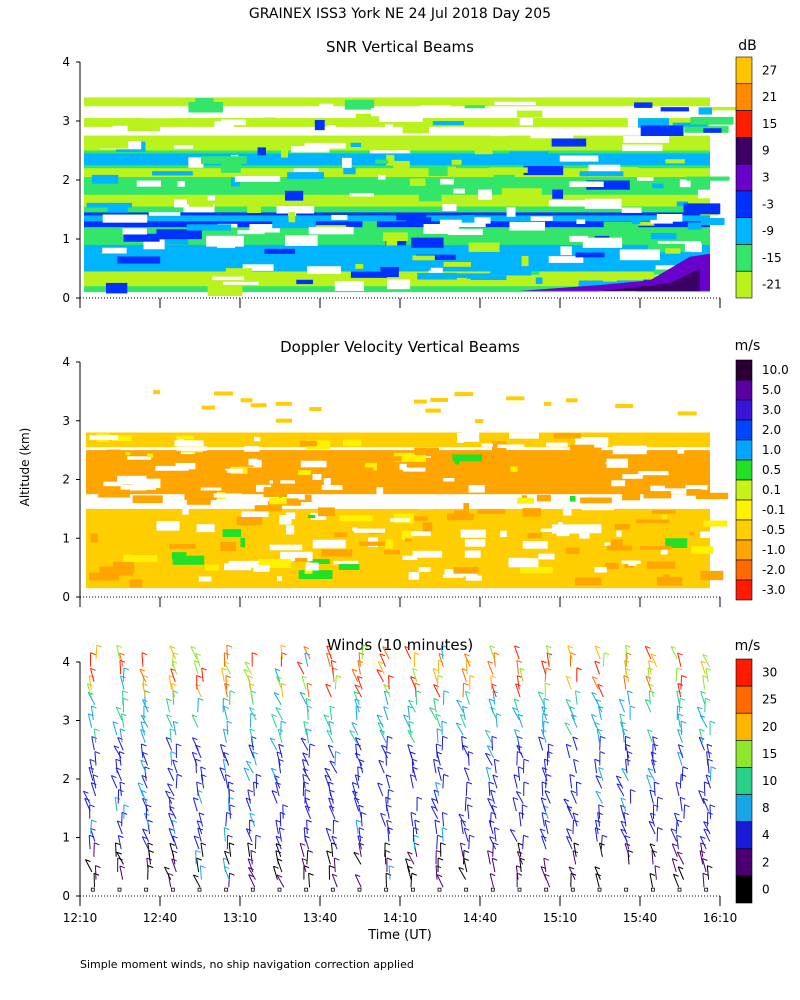  I want to click on vel-colorbar-swatch, so click(744, 410).